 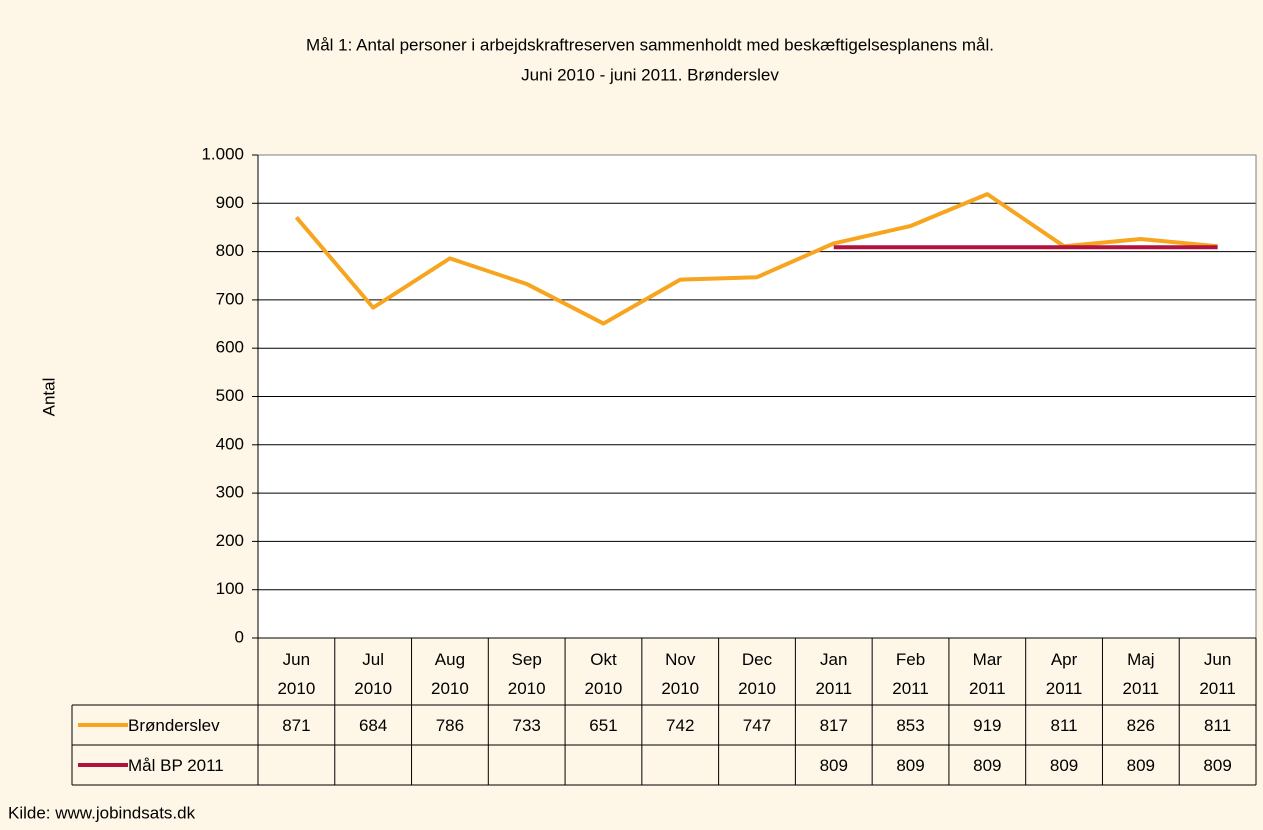 What do you see at coordinates (296, 673) in the screenshot?
I see `x-tick-label: Jun 2010` at bounding box center [296, 673].